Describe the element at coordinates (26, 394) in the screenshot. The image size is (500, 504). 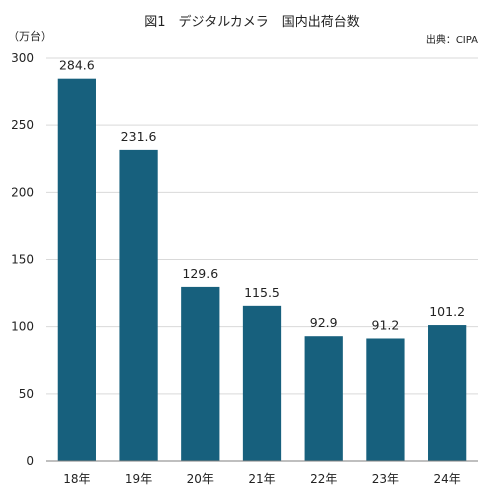
I see `y-tick-label: 50` at that location.